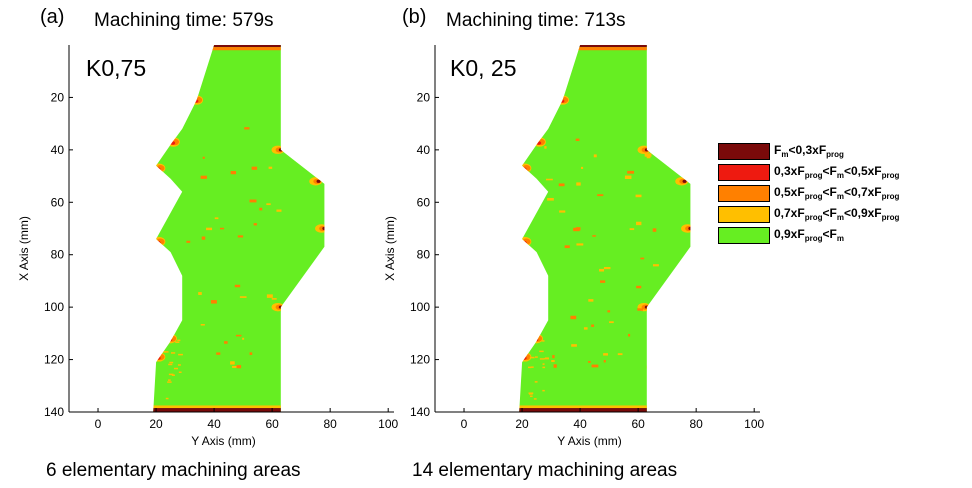 The image size is (972, 488). I want to click on panel-b-caption: 14 elementary machining areas, so click(545, 470).